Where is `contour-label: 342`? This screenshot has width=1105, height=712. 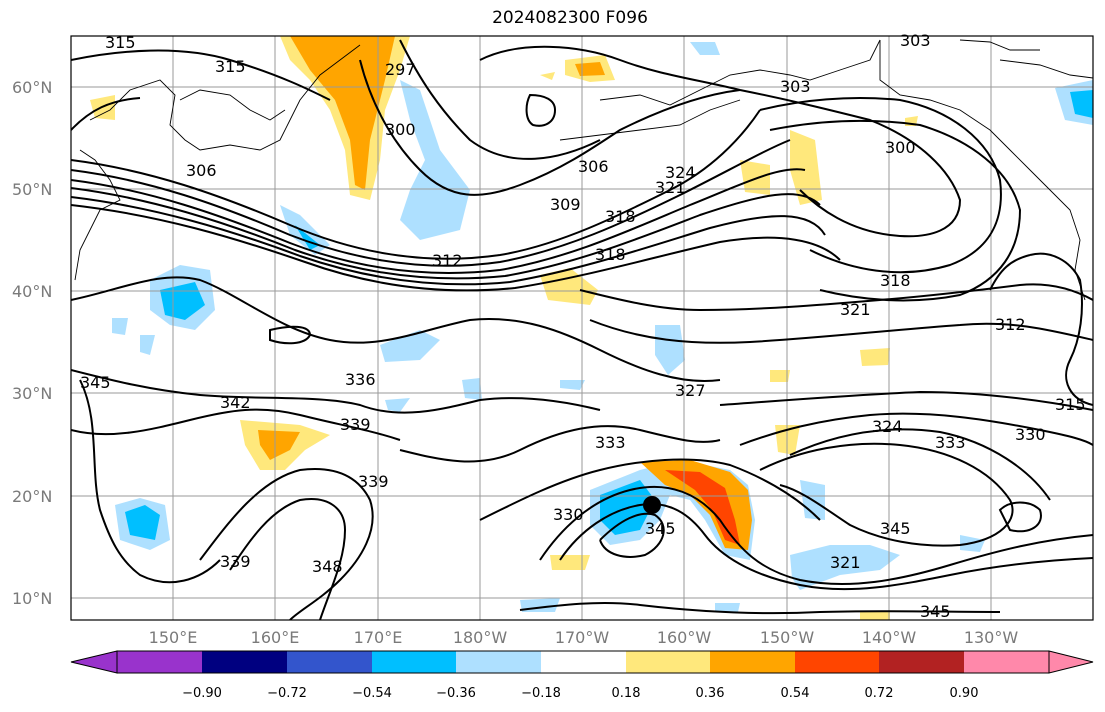 contour-label: 342 is located at coordinates (235, 402).